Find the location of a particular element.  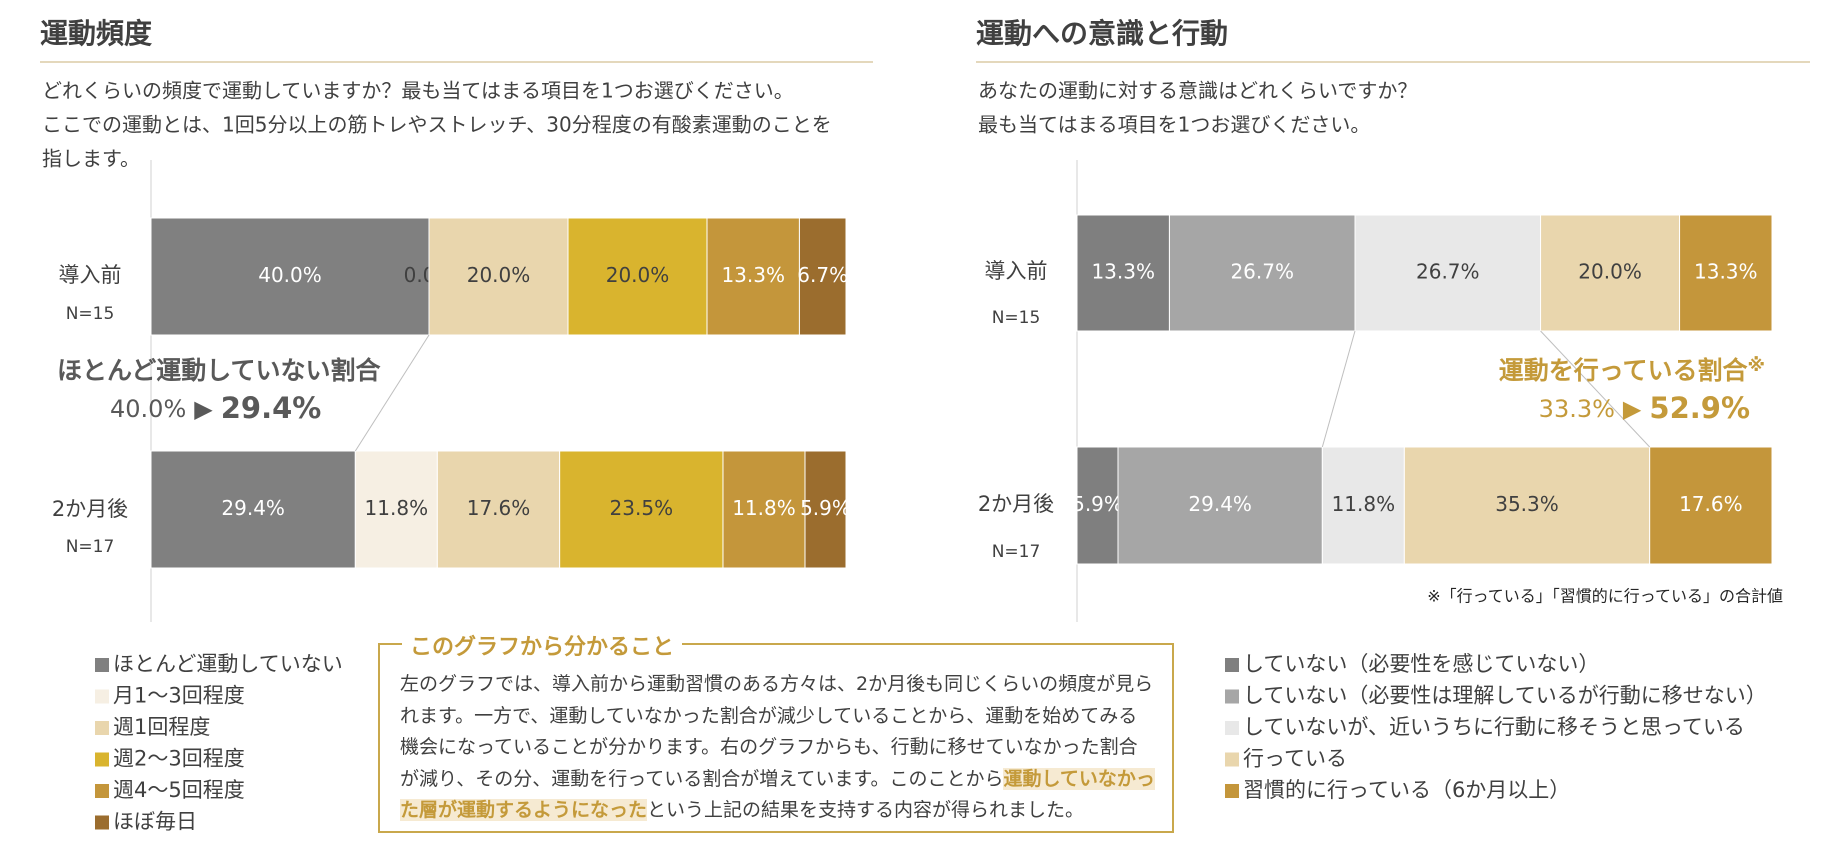

chart-title: 運動頻度 is located at coordinates (96, 33).